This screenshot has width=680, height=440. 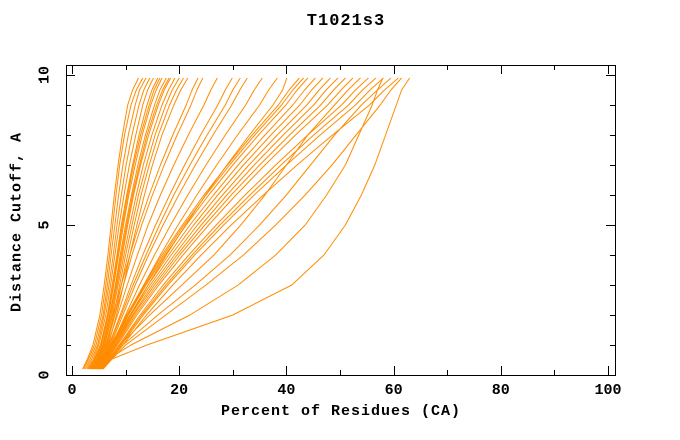 I want to click on y-tick-label: 5, so click(x=45, y=225).